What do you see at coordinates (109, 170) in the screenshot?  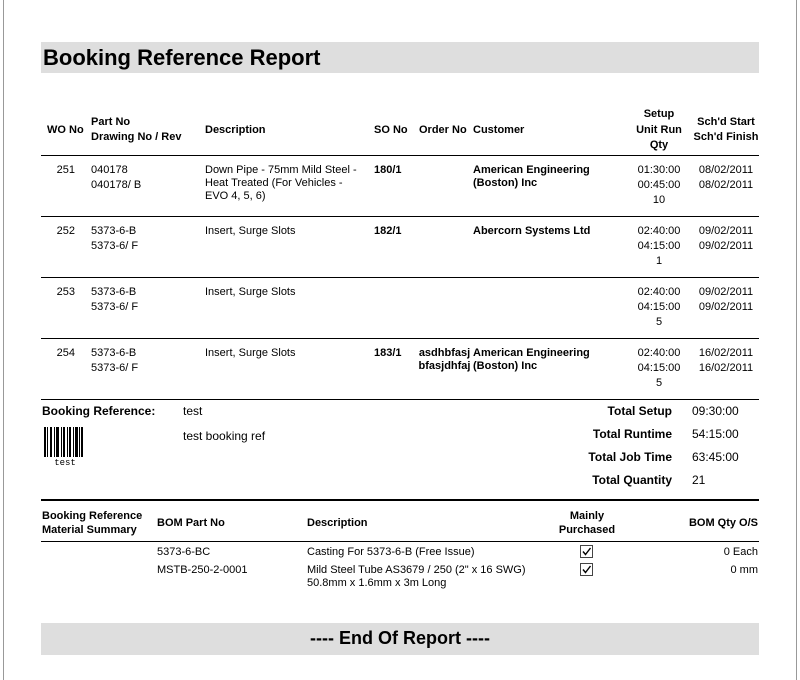 I see `part-no: 040178` at bounding box center [109, 170].